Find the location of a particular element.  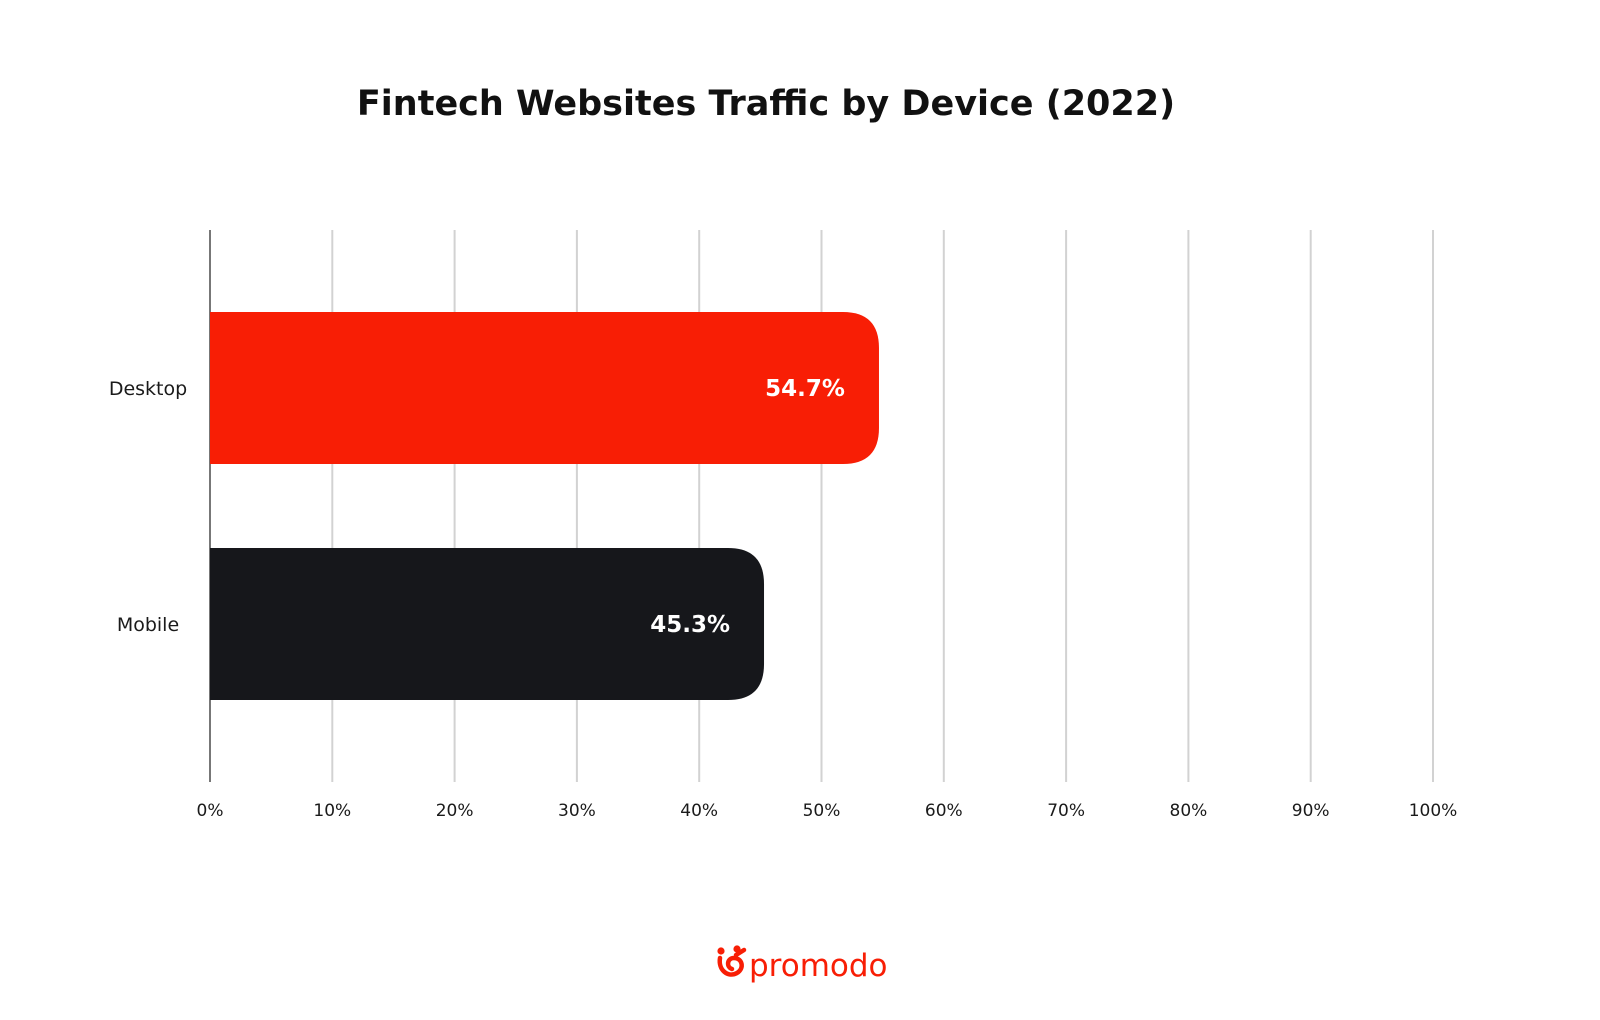

x-tick-label: 90% is located at coordinates (1311, 811).